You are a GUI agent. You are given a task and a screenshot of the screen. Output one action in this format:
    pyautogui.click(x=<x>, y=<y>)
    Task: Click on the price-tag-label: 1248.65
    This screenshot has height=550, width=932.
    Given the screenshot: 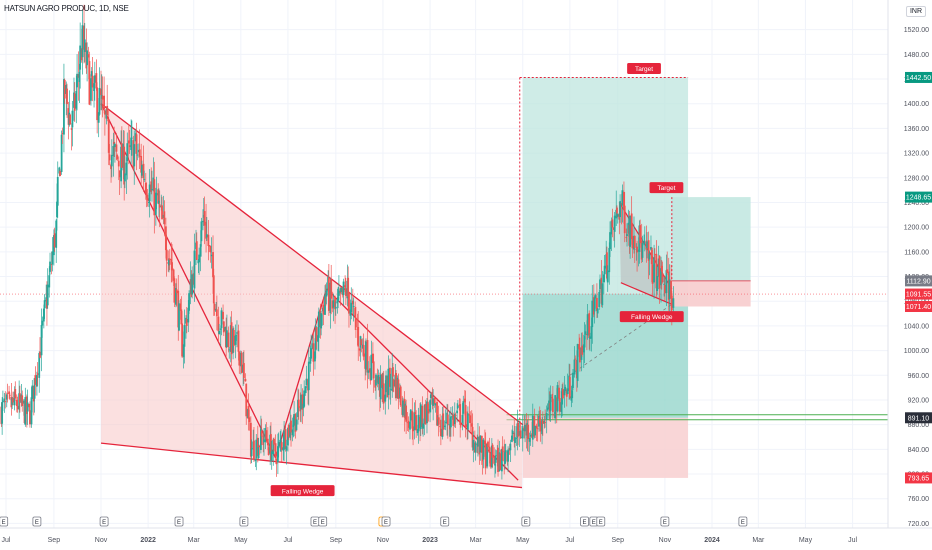 What is the action you would take?
    pyautogui.click(x=918, y=198)
    